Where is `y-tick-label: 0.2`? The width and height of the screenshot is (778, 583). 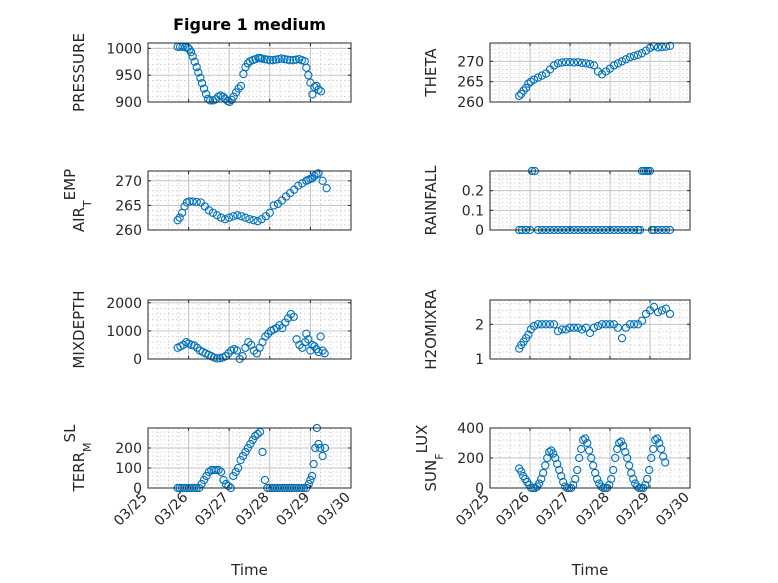 y-tick-label: 0.2 is located at coordinates (473, 192).